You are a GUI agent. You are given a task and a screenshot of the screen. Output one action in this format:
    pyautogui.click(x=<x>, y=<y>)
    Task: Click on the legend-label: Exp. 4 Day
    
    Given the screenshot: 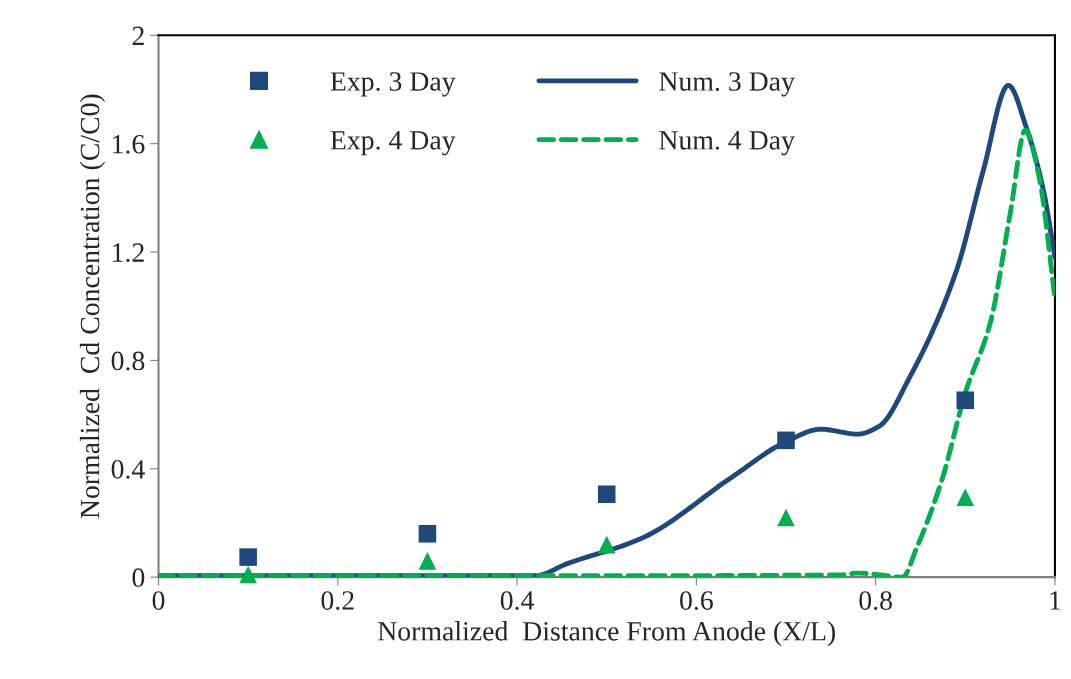 What is the action you would take?
    pyautogui.click(x=393, y=143)
    